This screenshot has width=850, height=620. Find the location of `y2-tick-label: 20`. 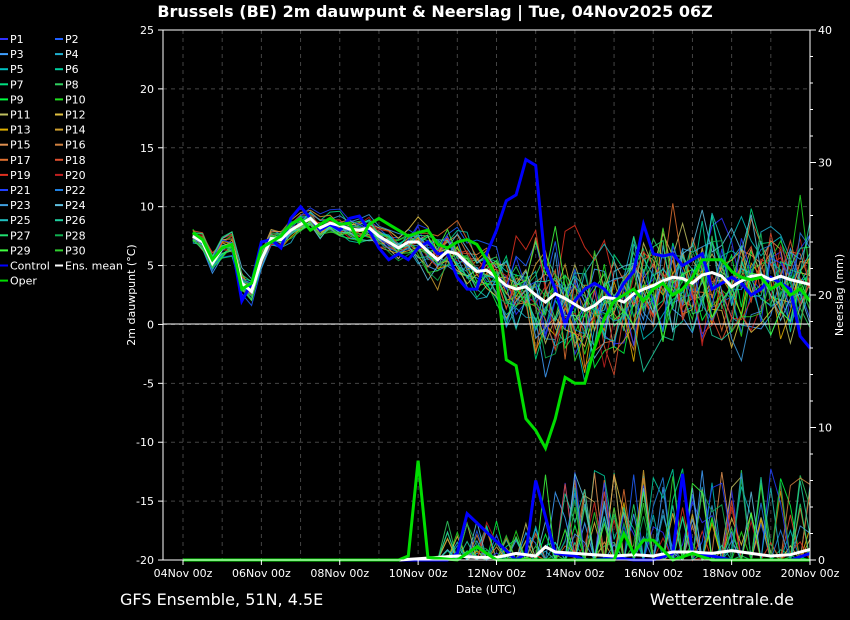

y2-tick-label: 20 is located at coordinates (825, 295).